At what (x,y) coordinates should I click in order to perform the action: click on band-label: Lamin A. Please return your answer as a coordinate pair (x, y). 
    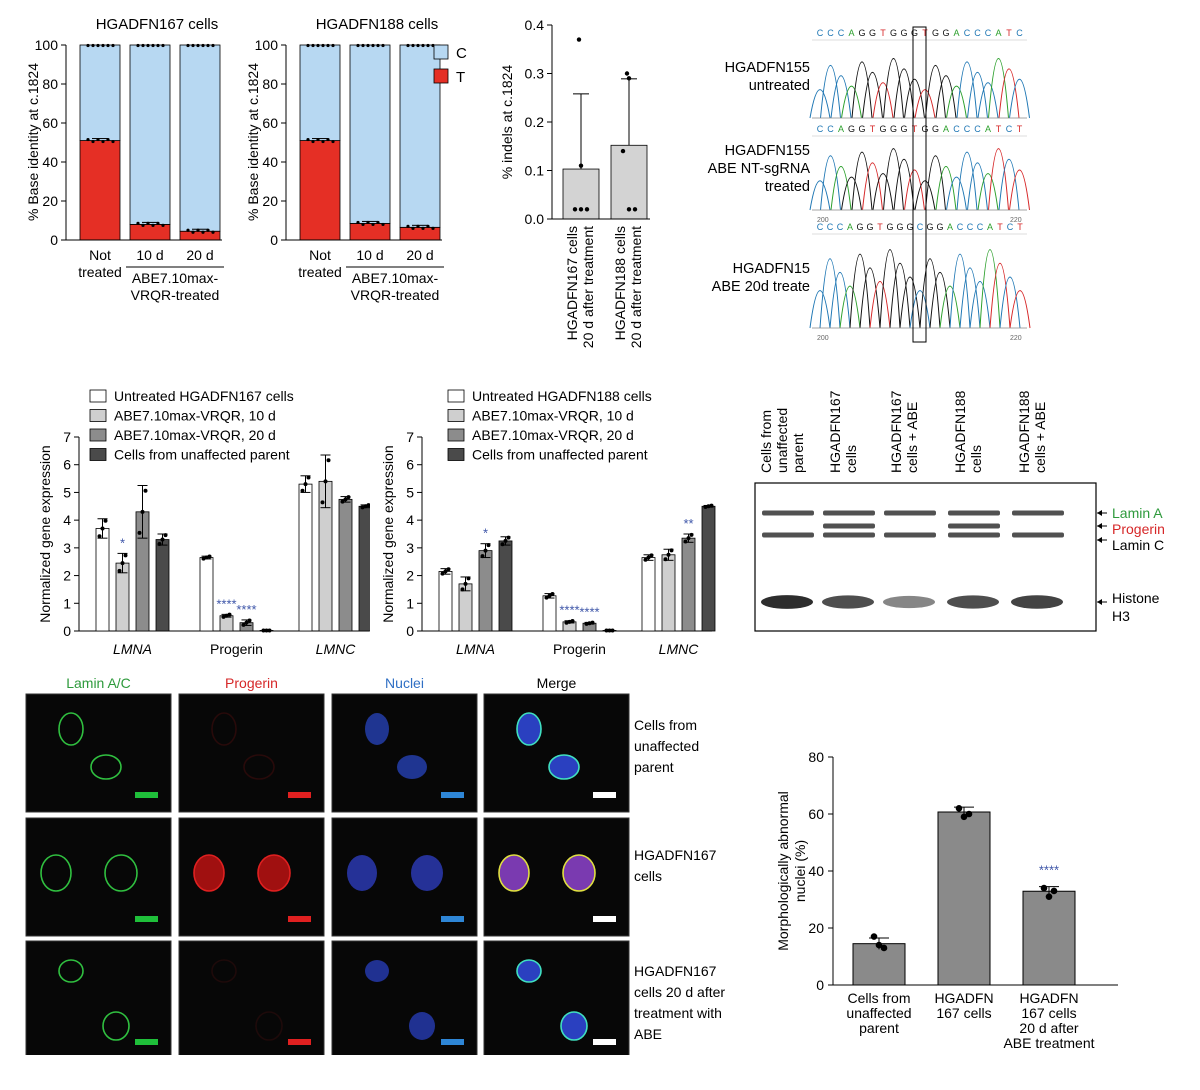
    Looking at the image, I should click on (1137, 513).